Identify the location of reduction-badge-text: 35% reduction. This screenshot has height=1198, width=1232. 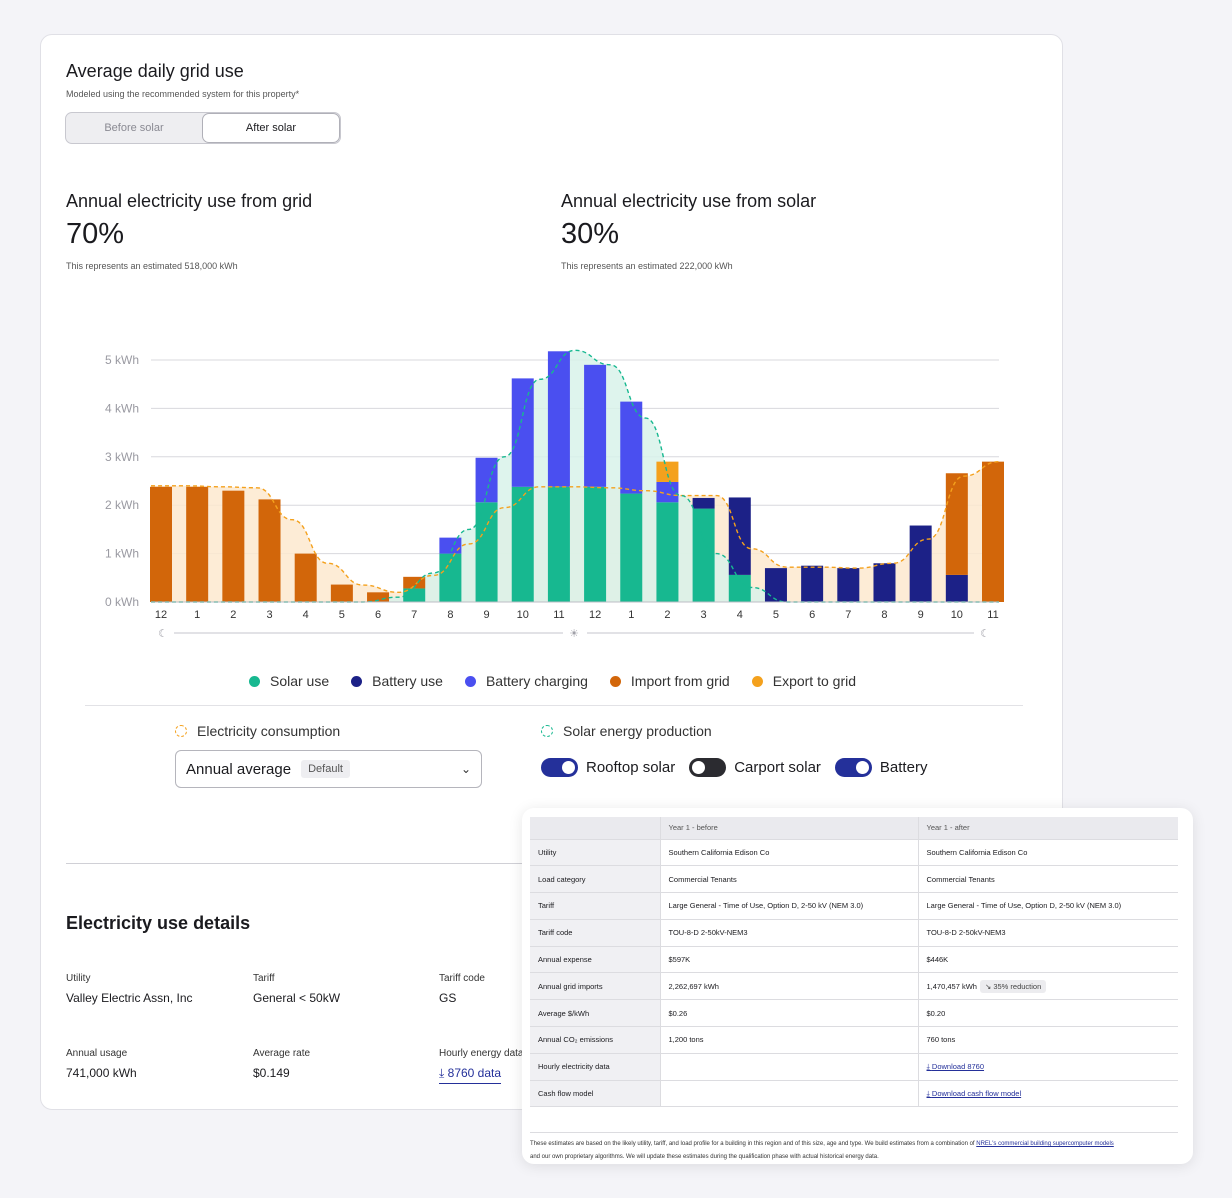
(1017, 986).